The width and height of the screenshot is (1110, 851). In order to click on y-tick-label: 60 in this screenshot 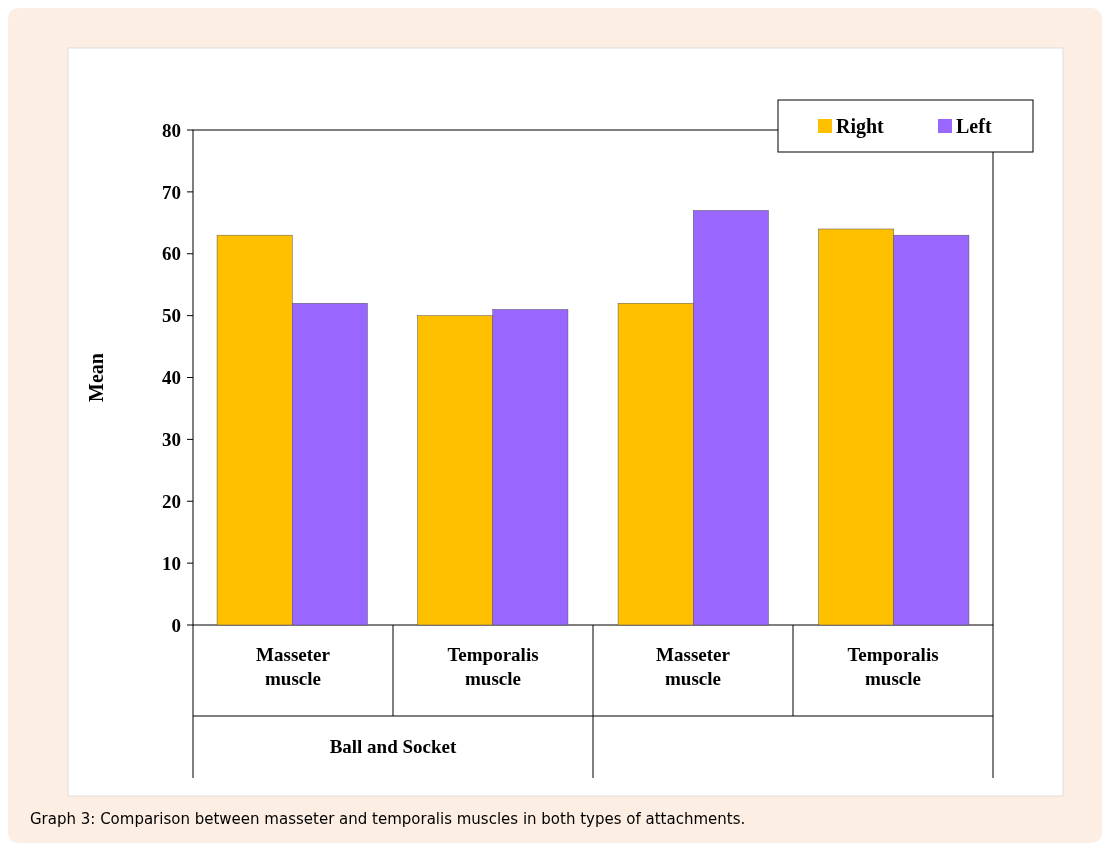, I will do `click(171, 254)`.